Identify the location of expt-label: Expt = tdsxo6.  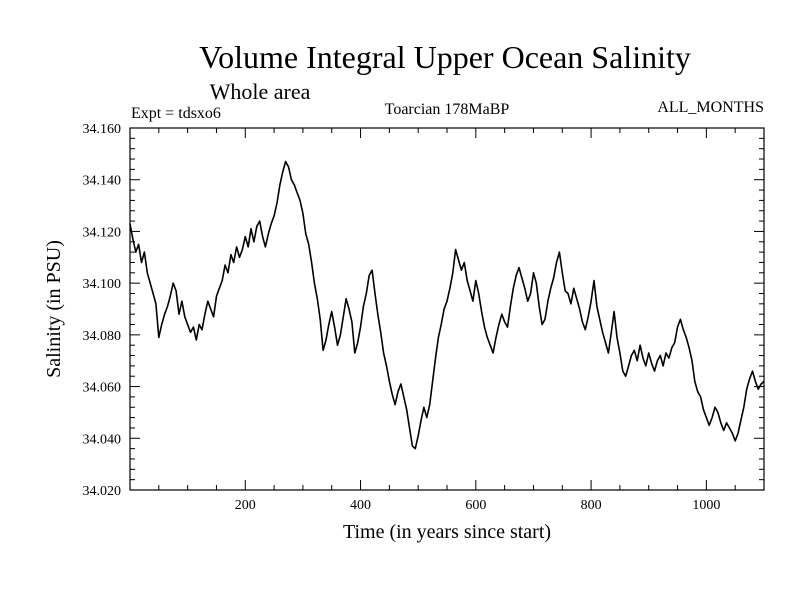
(176, 113).